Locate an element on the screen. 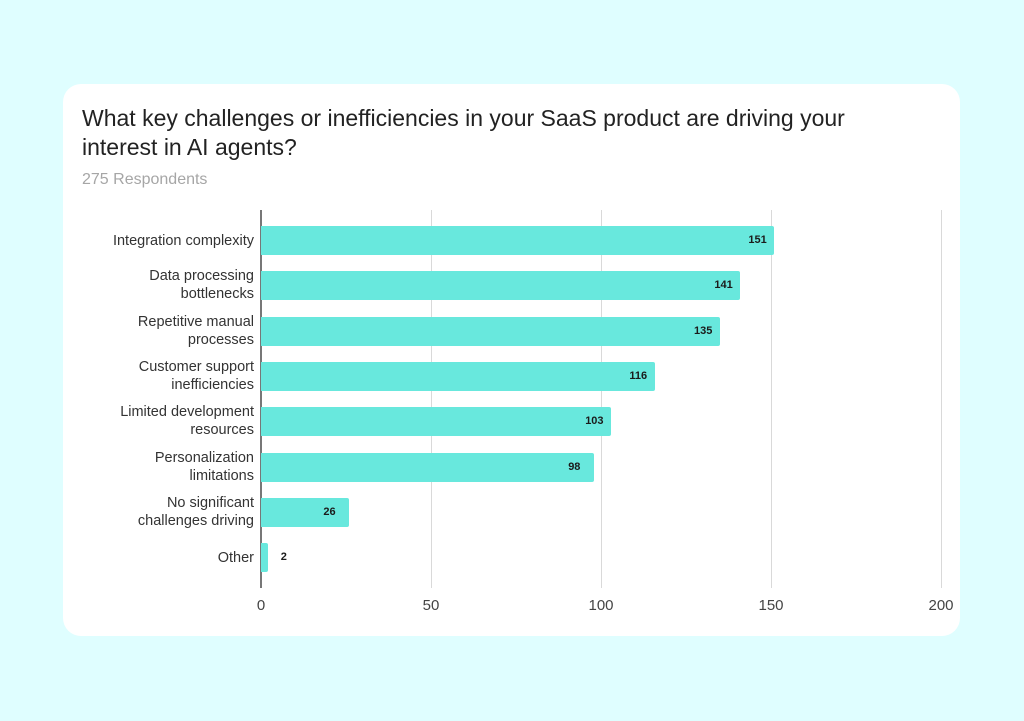 The width and height of the screenshot is (1024, 721). bar-value-label: 116 is located at coordinates (638, 376).